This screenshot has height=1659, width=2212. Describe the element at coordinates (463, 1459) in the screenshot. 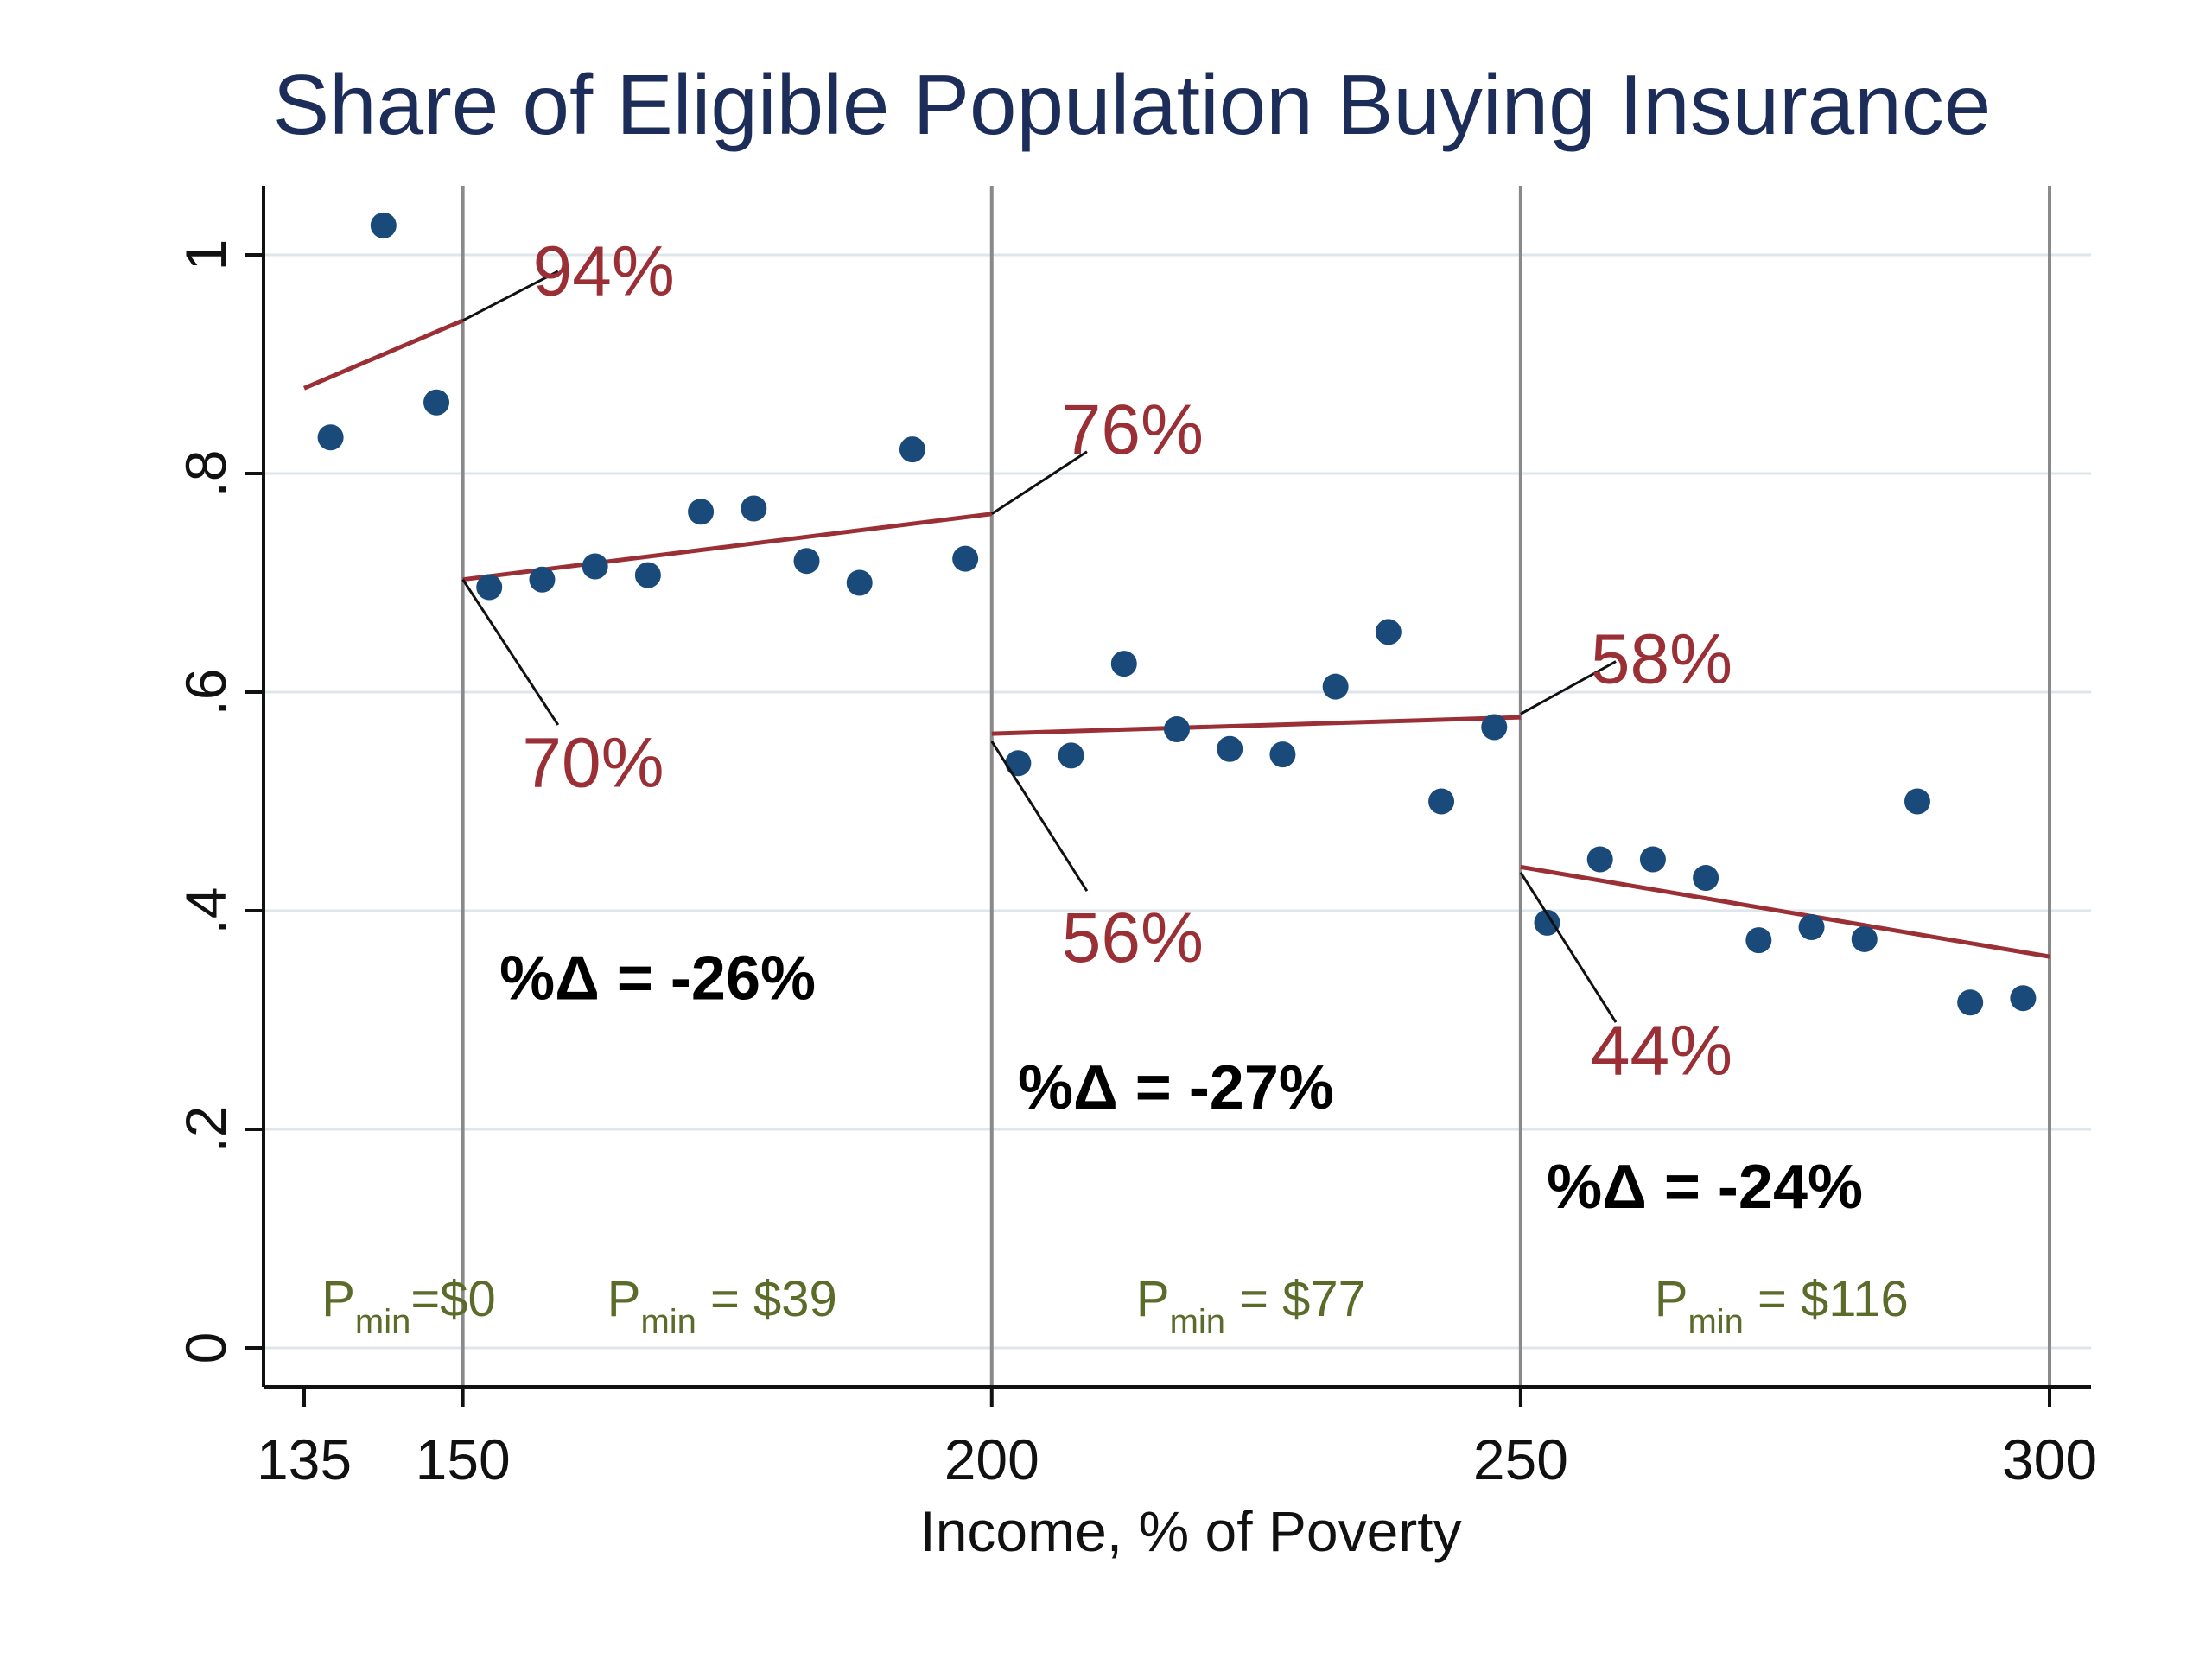

I see `x-tick-label: 150` at that location.